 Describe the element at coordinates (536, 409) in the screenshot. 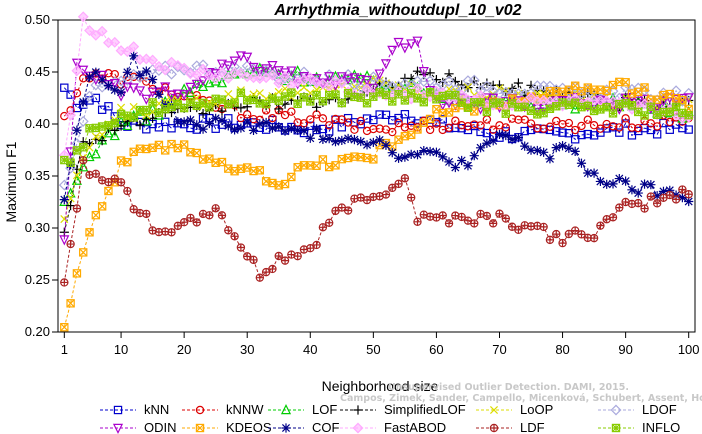

I see `legend-label: LoOP` at that location.